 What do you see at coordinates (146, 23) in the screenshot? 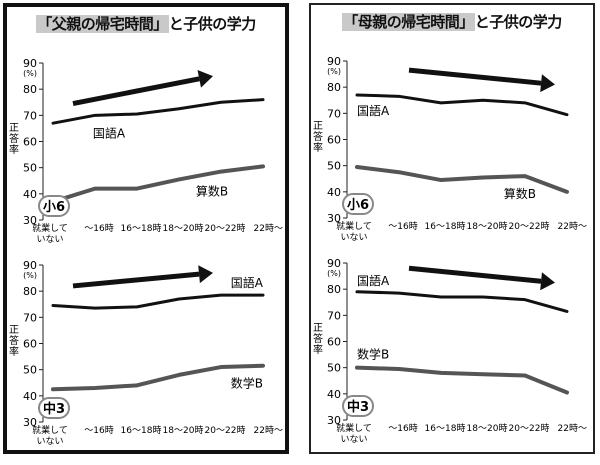
I see `panel-title: 「父親の帰宅時間」と子供の学力` at bounding box center [146, 23].